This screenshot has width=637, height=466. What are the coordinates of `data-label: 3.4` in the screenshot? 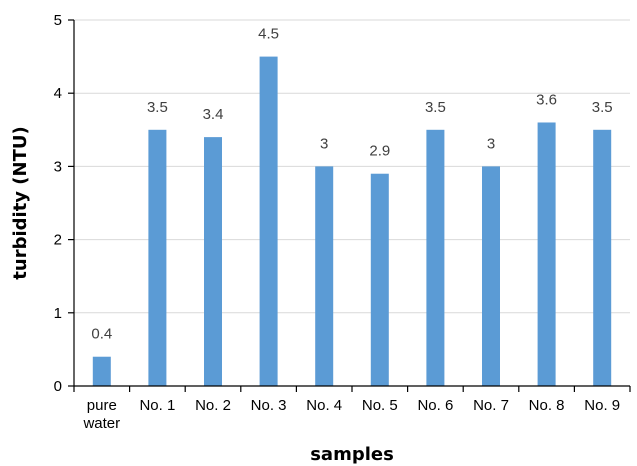 It's located at (213, 114).